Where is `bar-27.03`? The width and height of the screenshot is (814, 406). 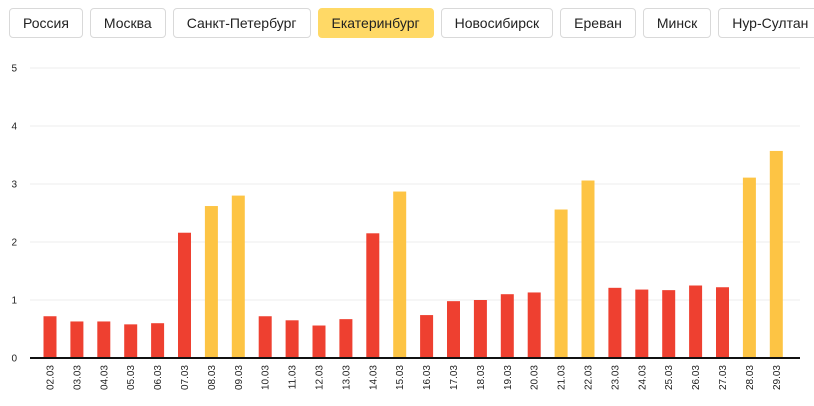 bar-27.03 is located at coordinates (722, 322).